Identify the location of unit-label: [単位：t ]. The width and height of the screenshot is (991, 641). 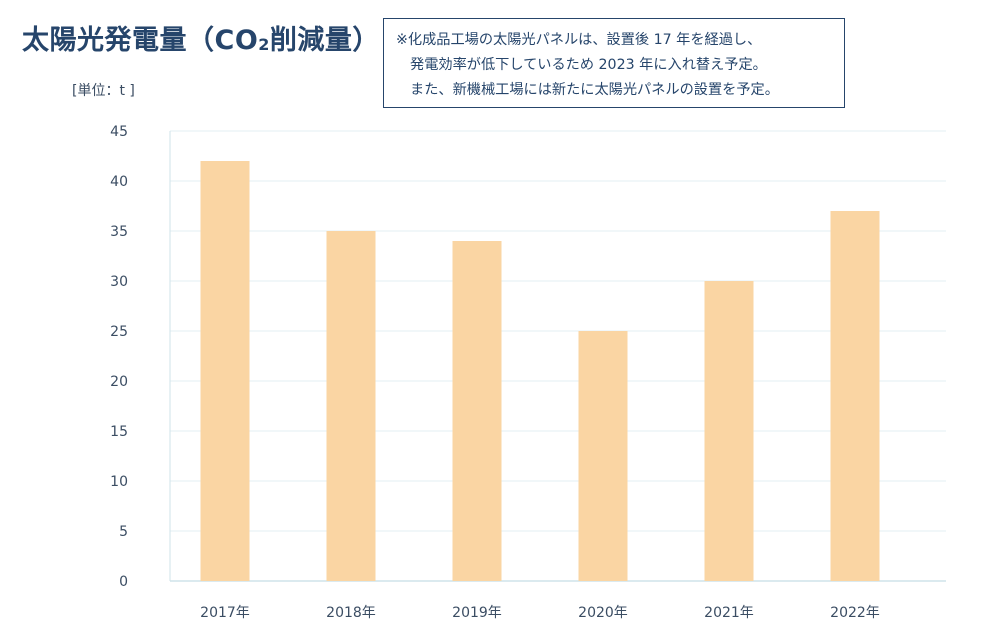
(103, 91).